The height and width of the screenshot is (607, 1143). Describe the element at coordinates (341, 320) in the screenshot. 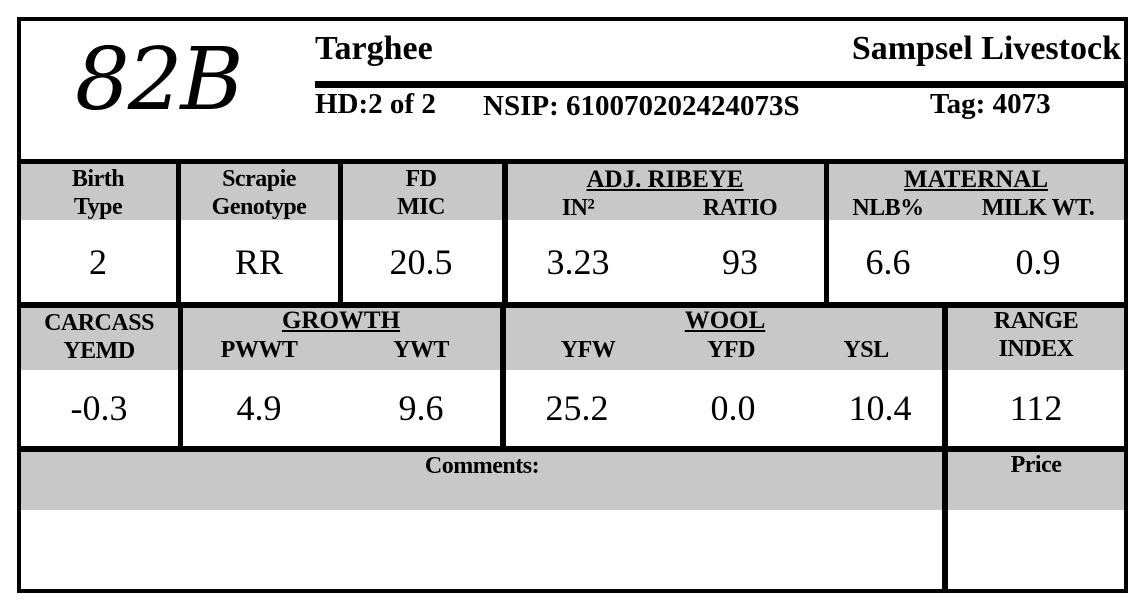

I see `group-title: GROWTH` at that location.